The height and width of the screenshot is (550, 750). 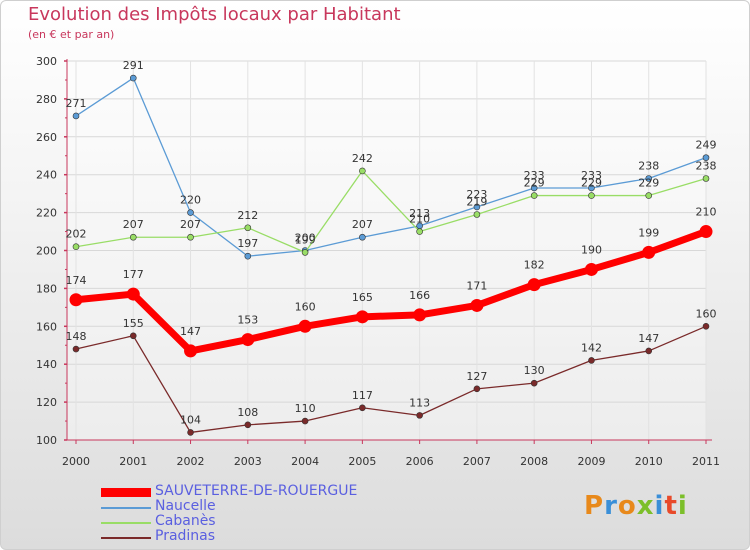 What do you see at coordinates (305, 461) in the screenshot?
I see `x-tick-label: 2004` at bounding box center [305, 461].